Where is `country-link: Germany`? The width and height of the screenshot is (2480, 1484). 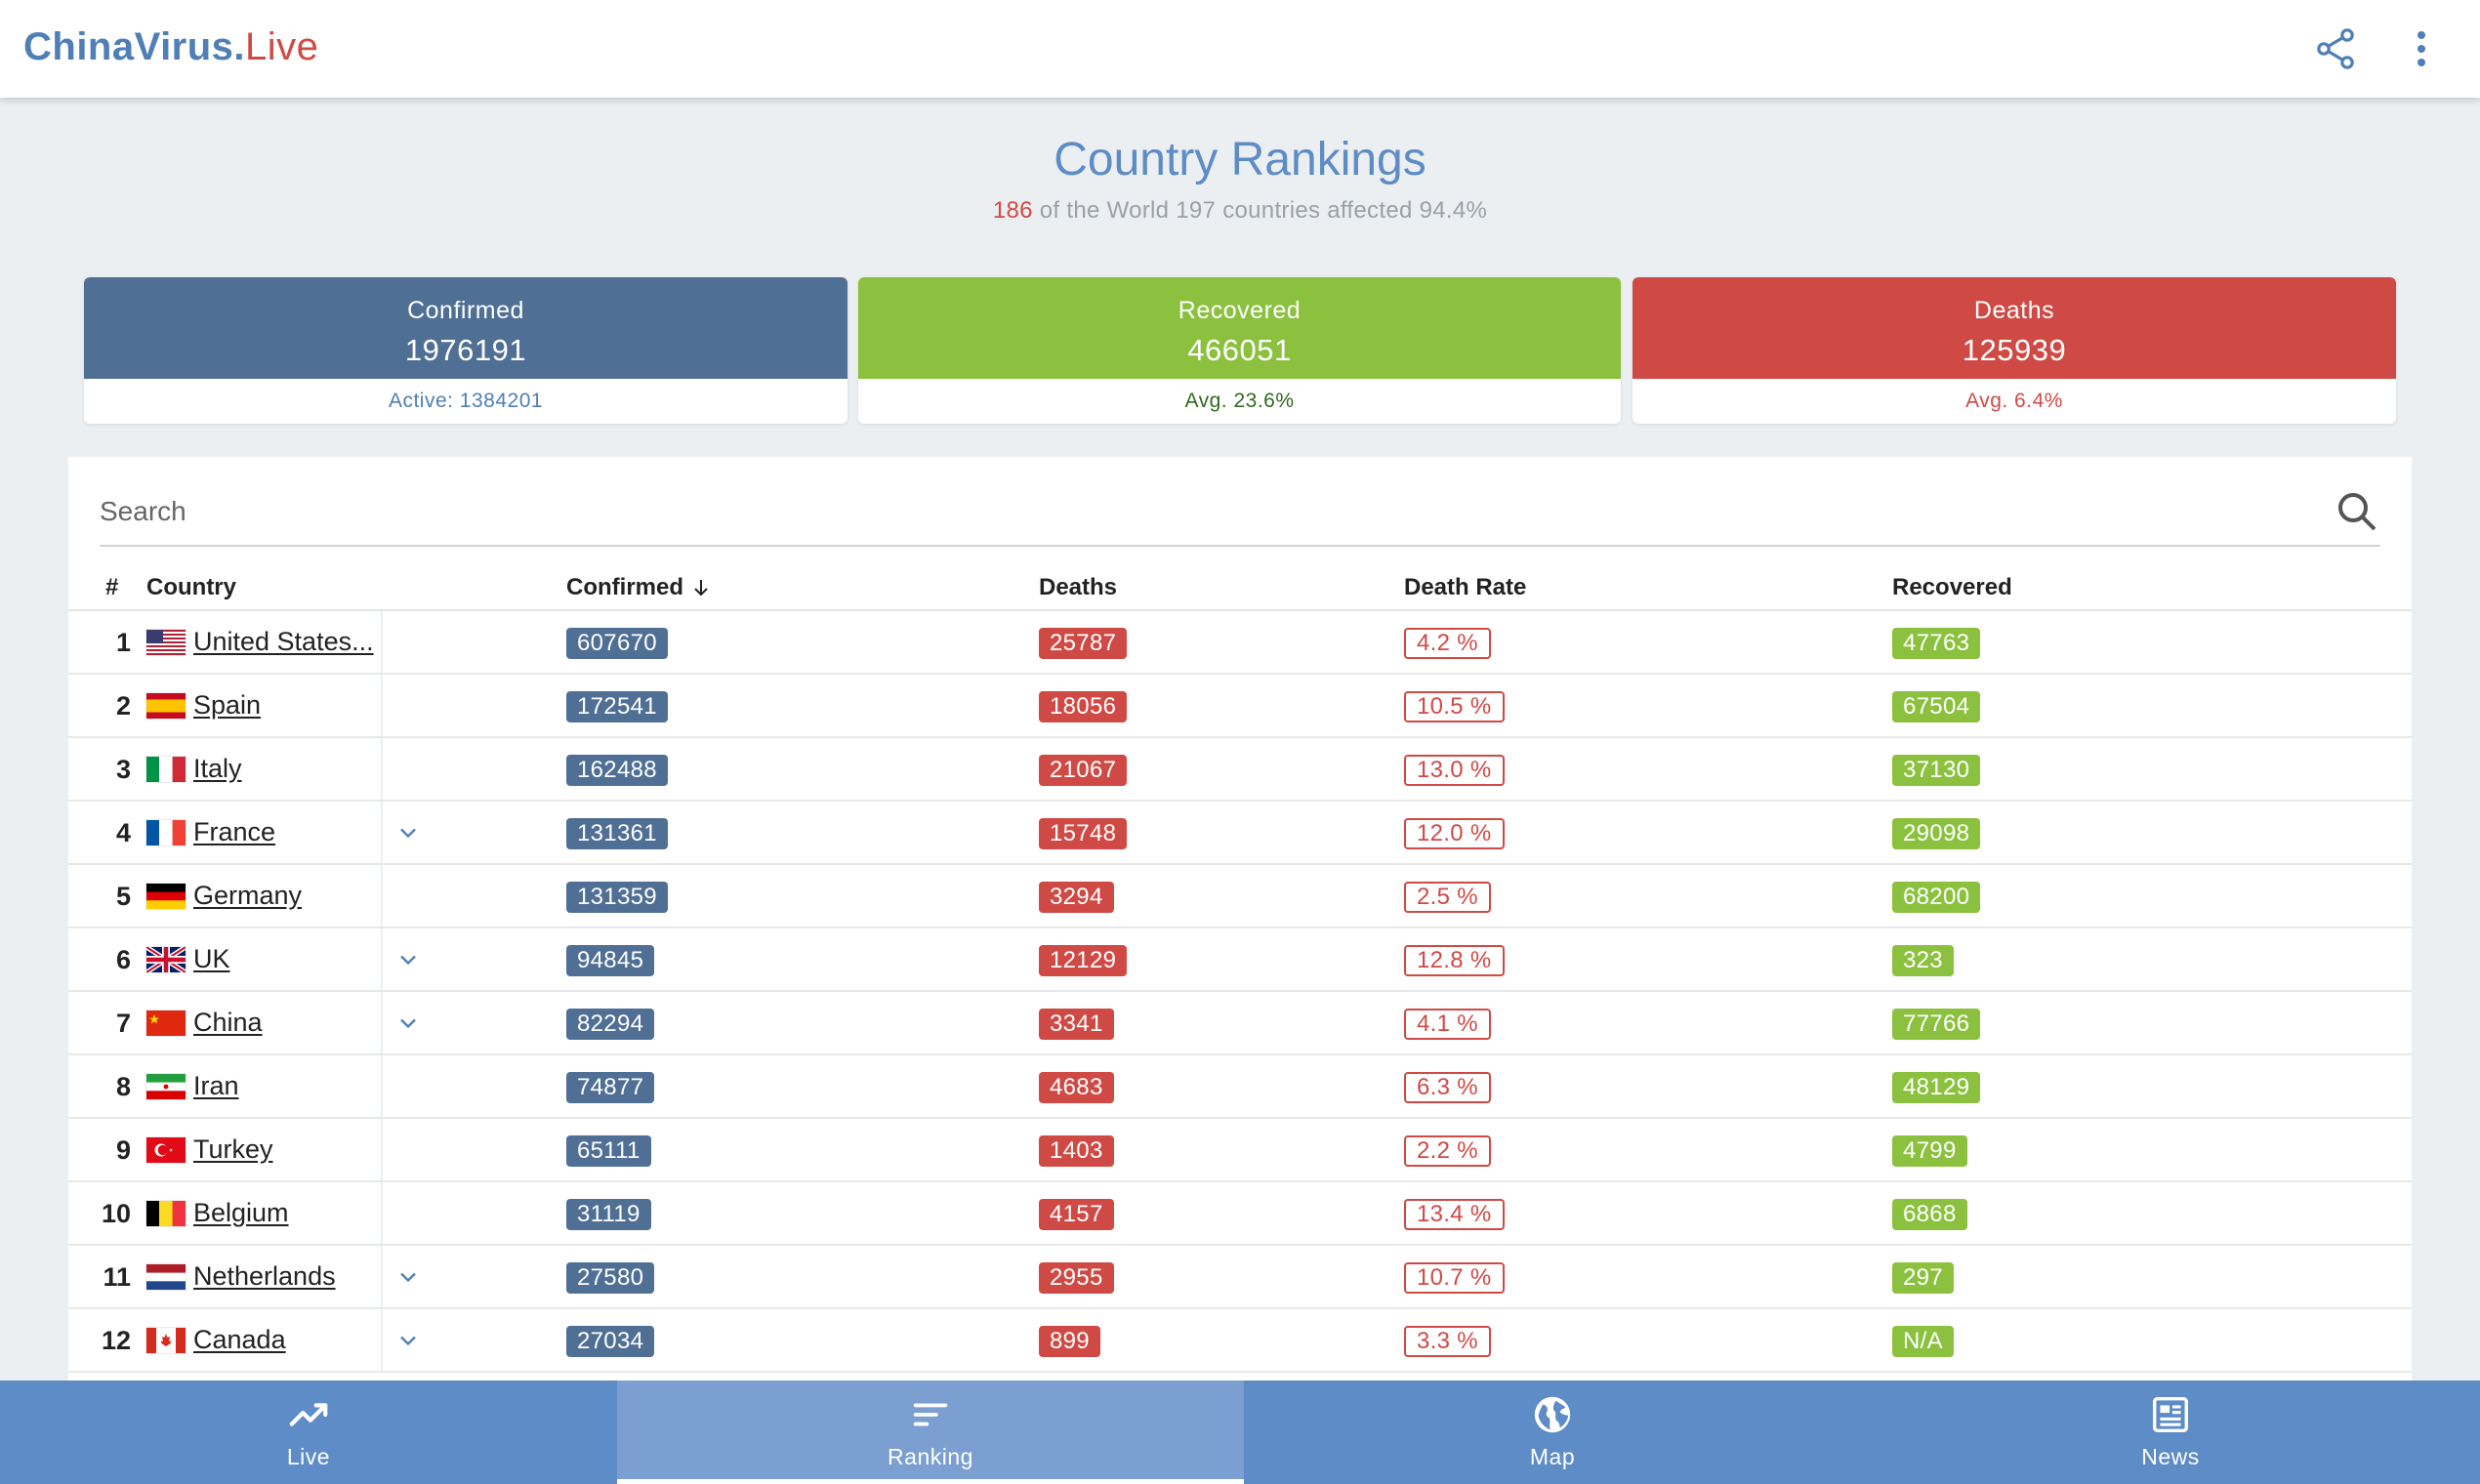 country-link: Germany is located at coordinates (248, 896).